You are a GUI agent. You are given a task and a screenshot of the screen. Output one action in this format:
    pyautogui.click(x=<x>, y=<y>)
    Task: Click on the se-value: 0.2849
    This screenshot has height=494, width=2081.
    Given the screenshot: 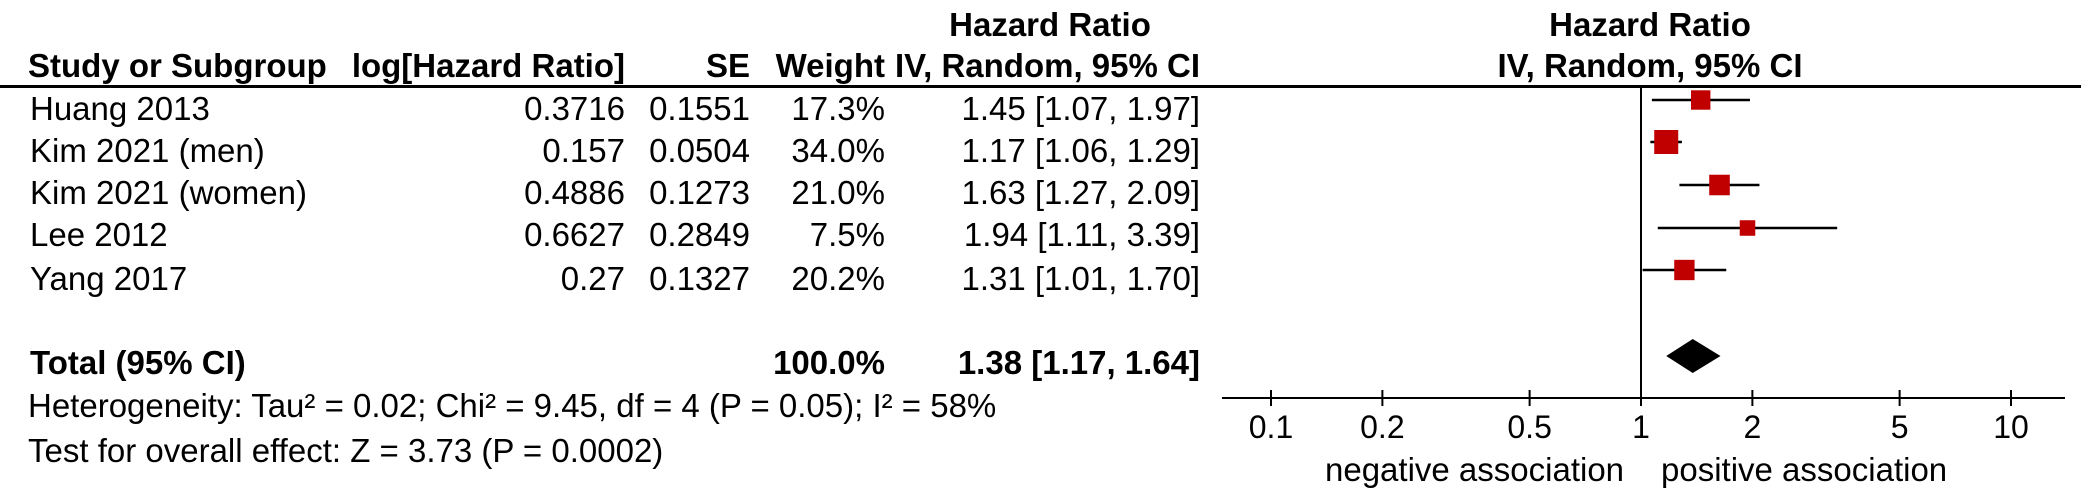 What is the action you would take?
    pyautogui.click(x=699, y=234)
    